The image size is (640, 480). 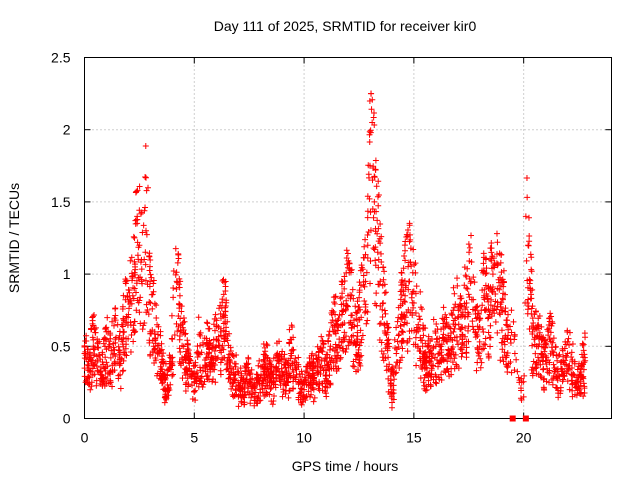 I want to click on x-tick-label: 5, so click(x=194, y=438).